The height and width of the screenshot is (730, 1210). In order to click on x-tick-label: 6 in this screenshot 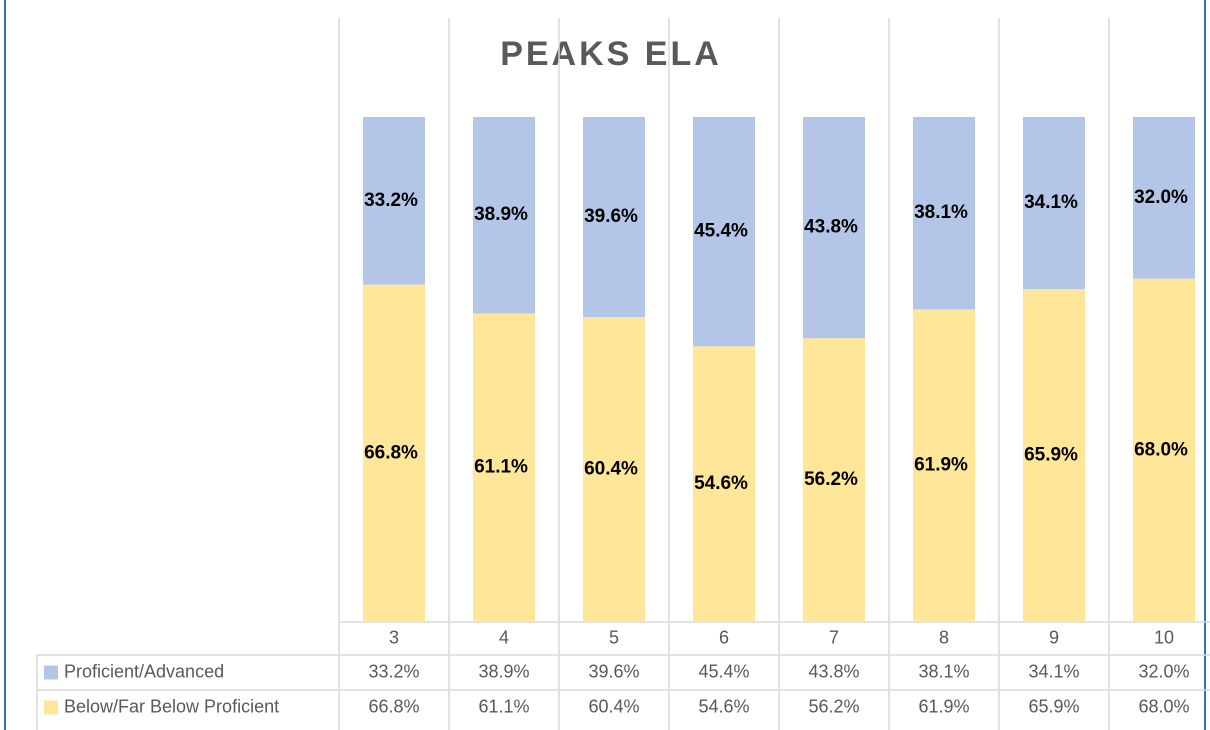, I will do `click(724, 637)`.